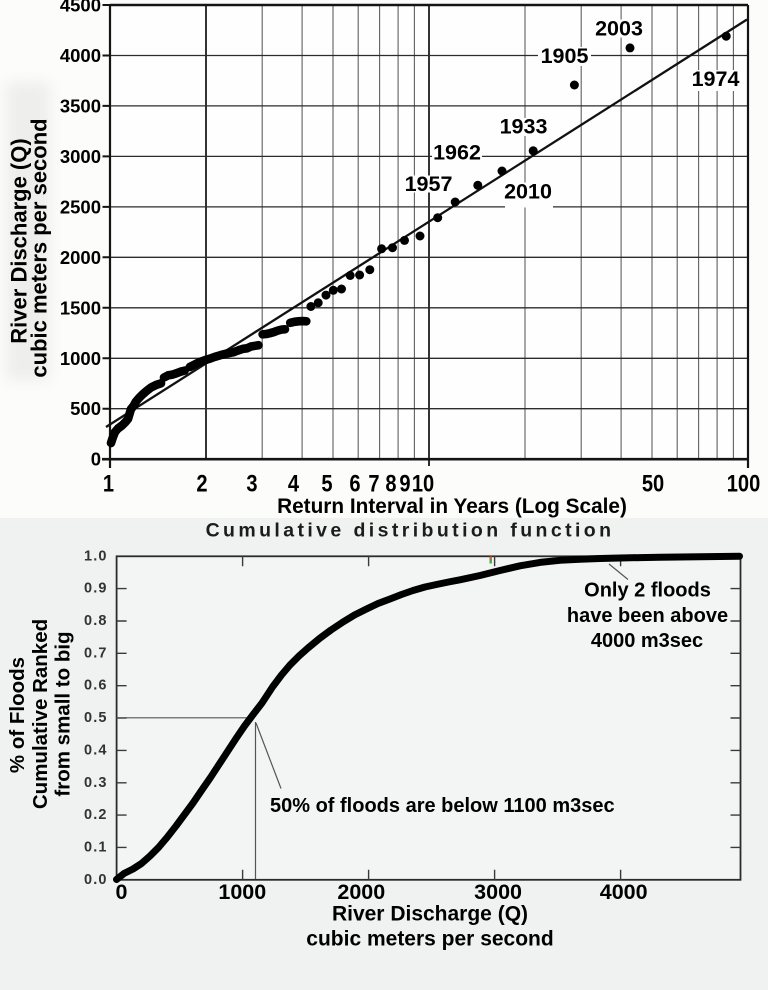 The width and height of the screenshot is (768, 990). I want to click on svg-text: 100, so click(744, 483).